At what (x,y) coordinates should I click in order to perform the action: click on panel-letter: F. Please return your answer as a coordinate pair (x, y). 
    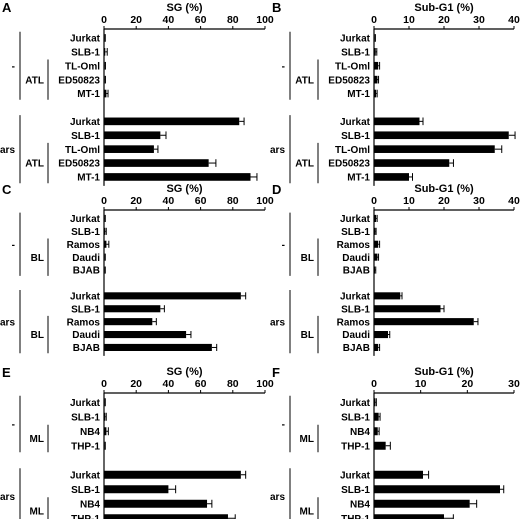
    Looking at the image, I should click on (276, 372).